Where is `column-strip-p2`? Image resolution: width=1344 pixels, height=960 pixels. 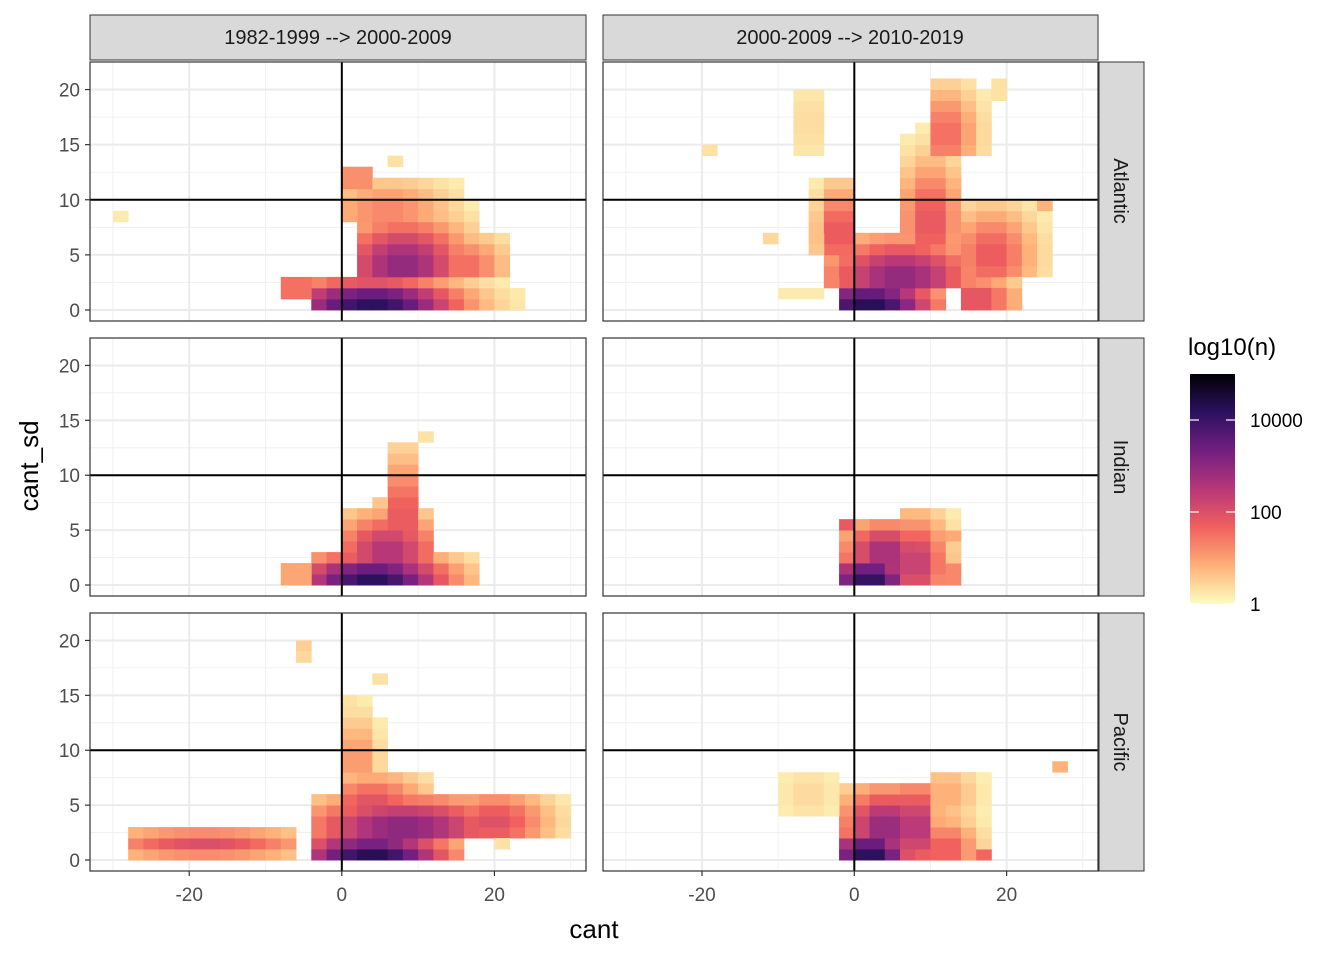
column-strip-p2 is located at coordinates (850, 37).